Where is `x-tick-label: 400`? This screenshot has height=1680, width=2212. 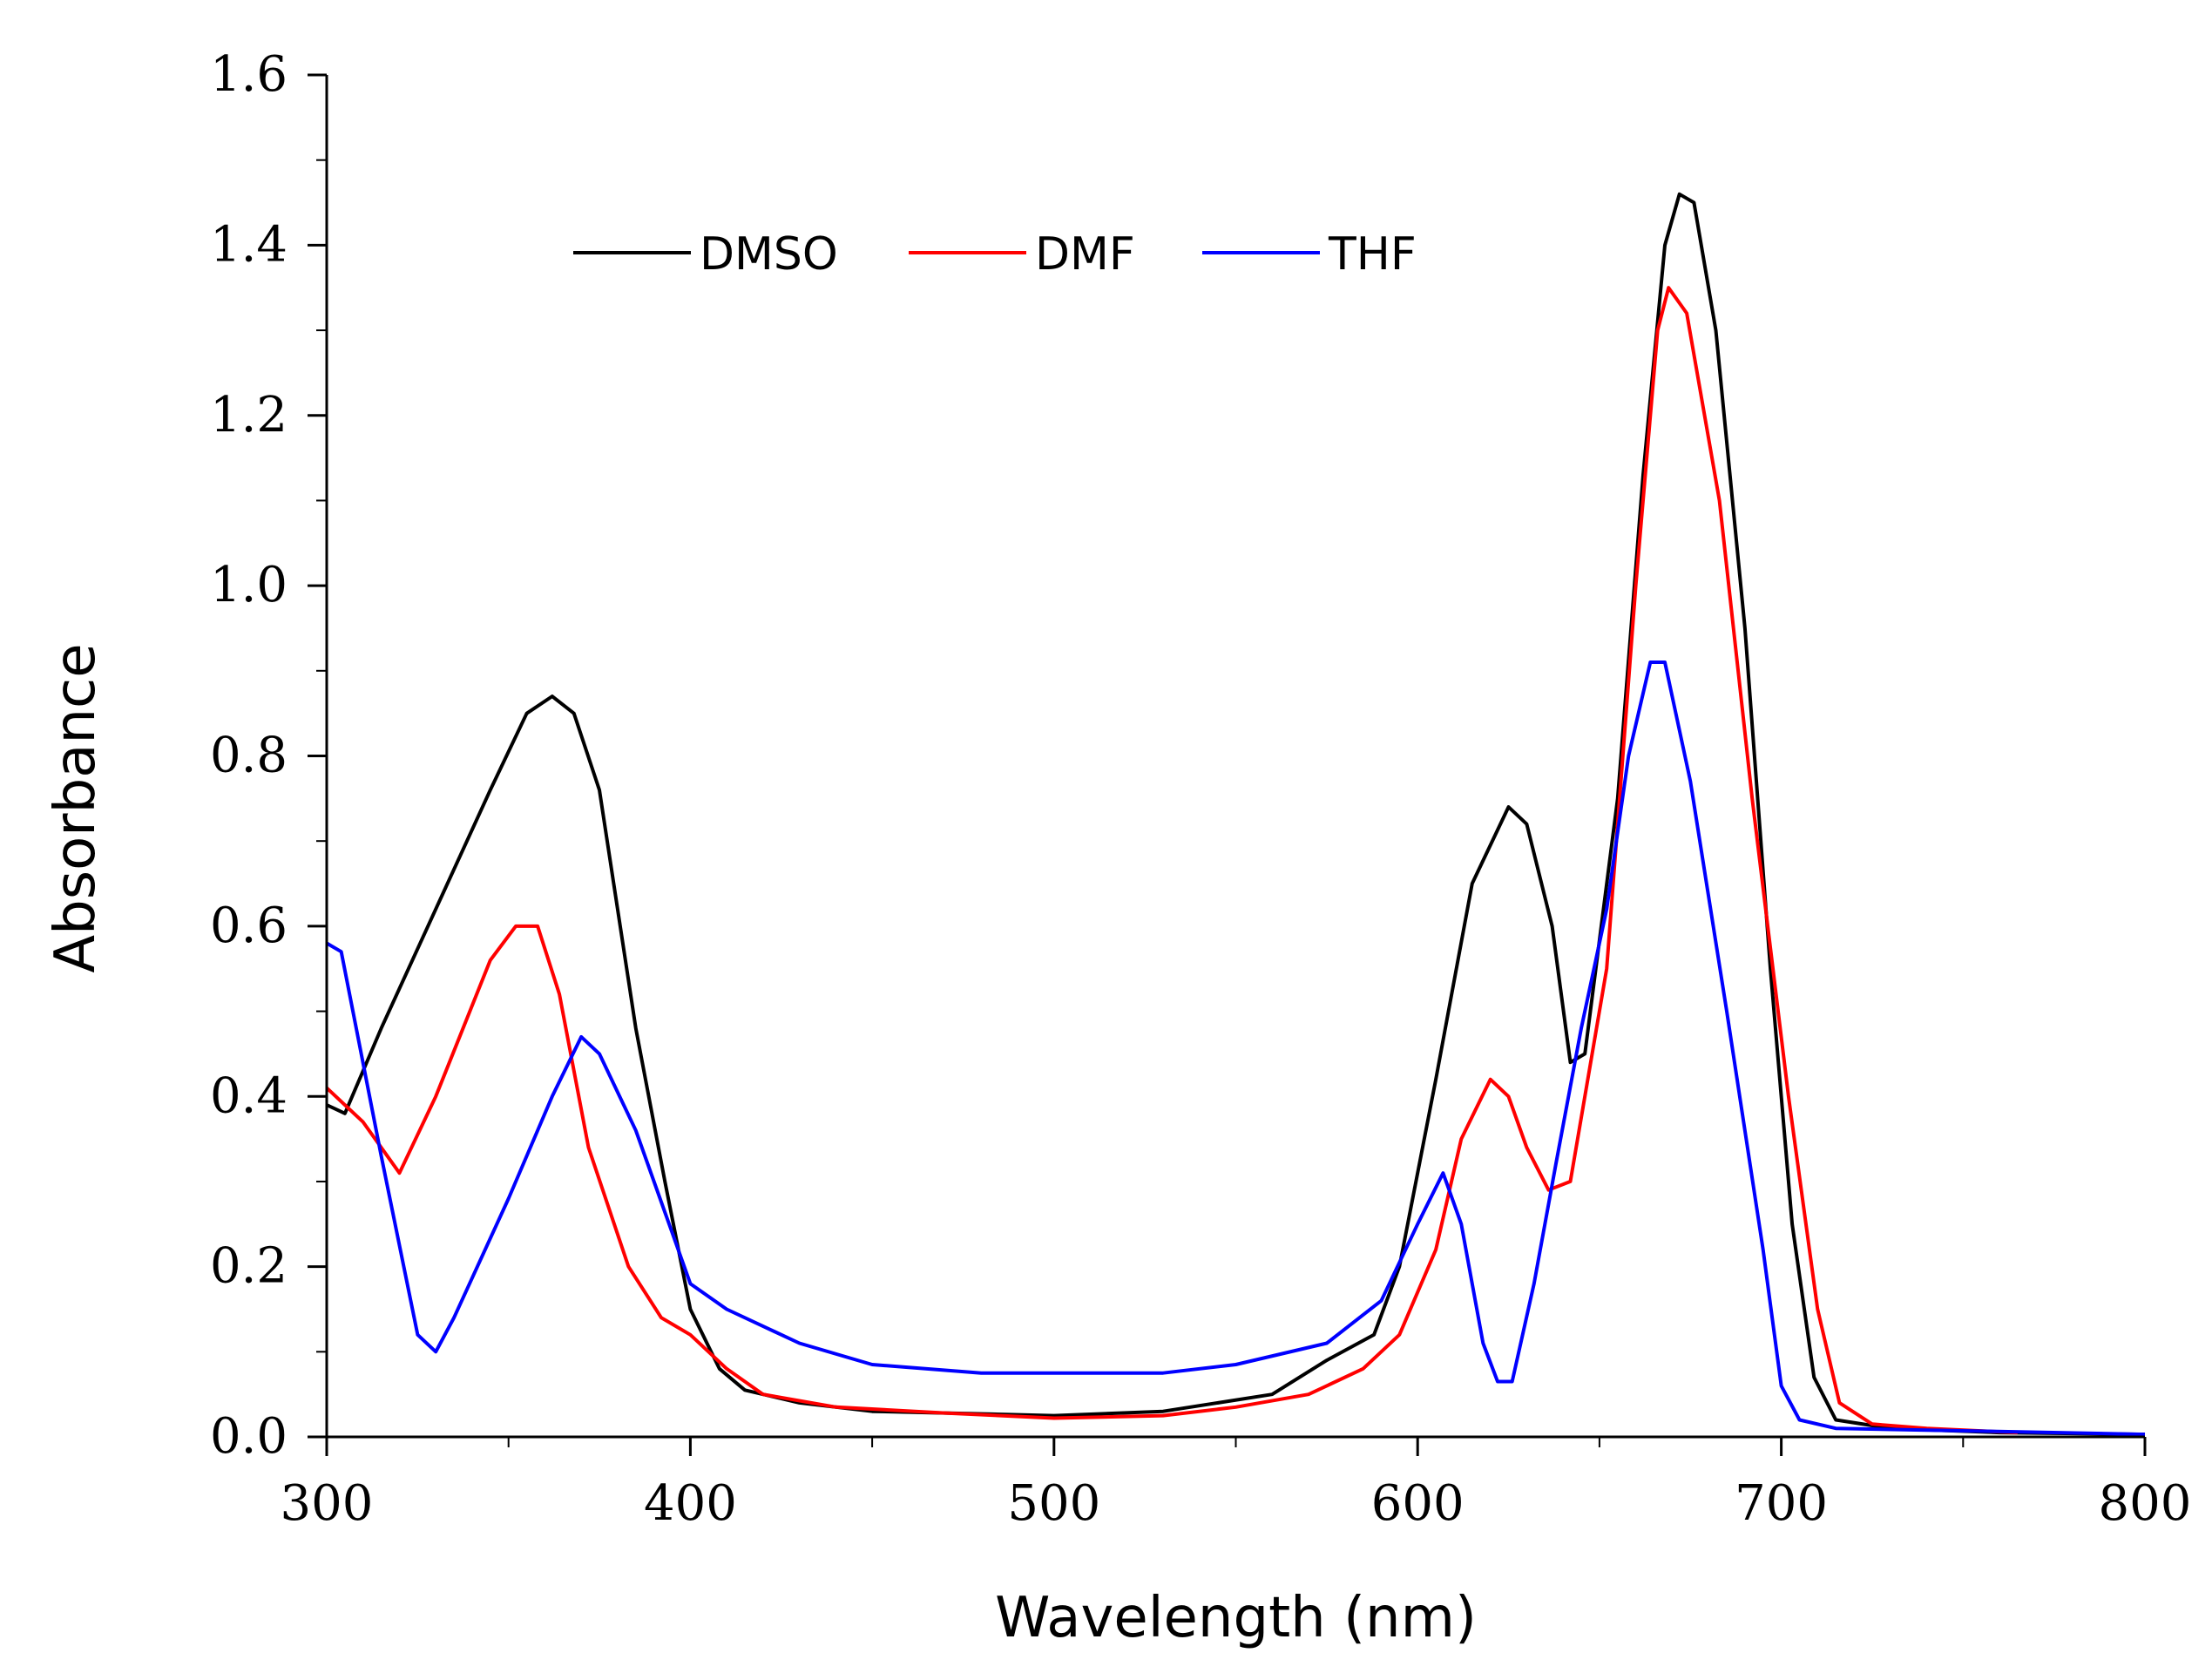
x-tick-label: 400 is located at coordinates (690, 1503).